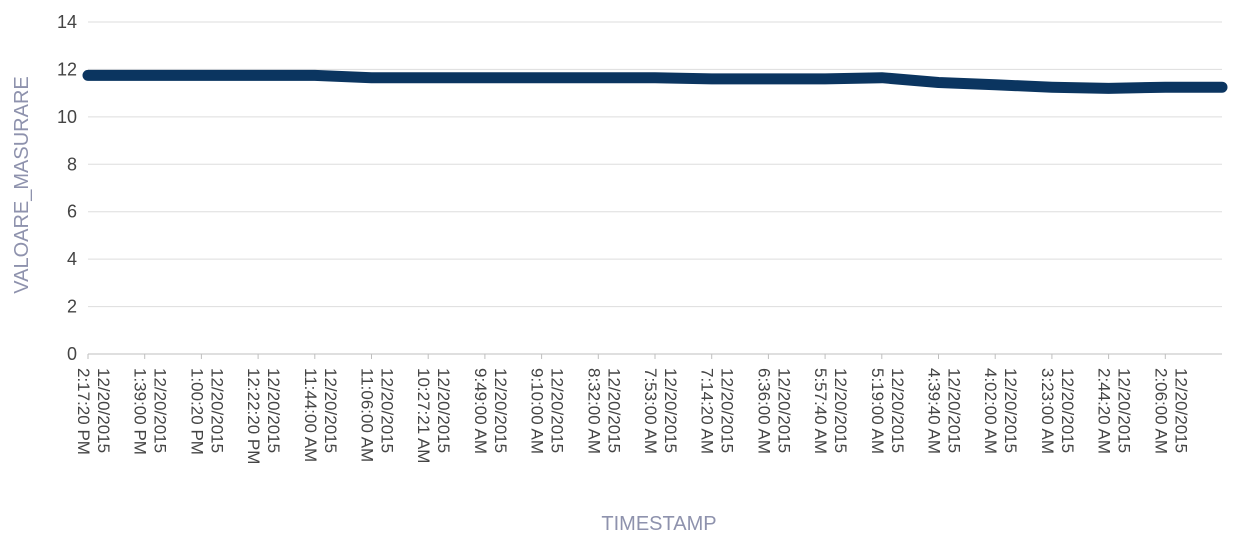 This screenshot has width=1239, height=538. I want to click on y-tick-label: 2, so click(72, 307).